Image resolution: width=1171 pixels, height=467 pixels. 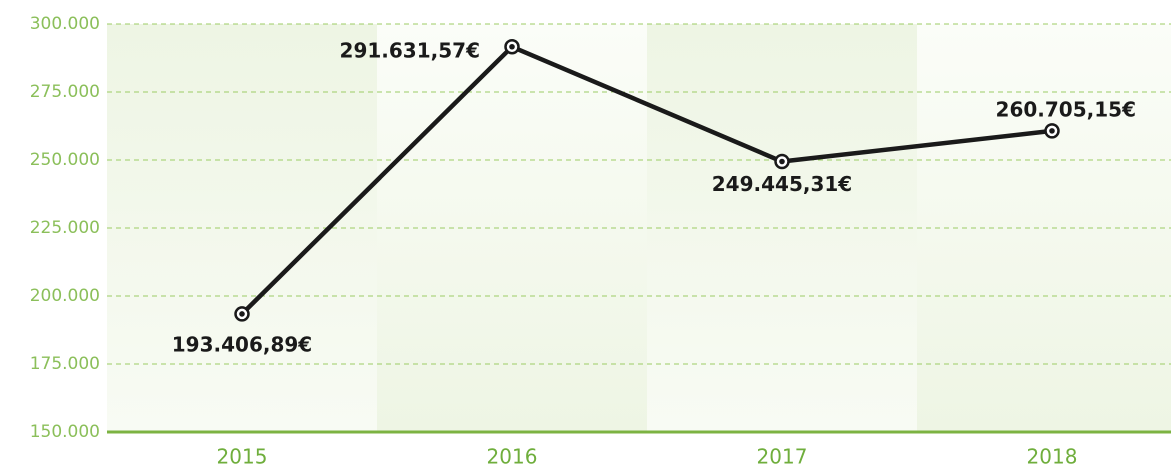 I want to click on y-tick-label: 275.000, so click(x=65, y=92).